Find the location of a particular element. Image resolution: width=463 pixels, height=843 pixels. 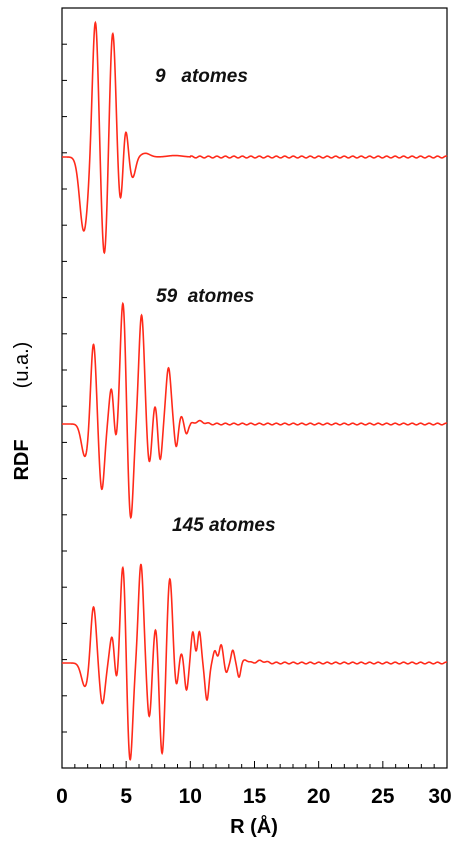

annotation-series-1: 9 atomes is located at coordinates (201, 76).